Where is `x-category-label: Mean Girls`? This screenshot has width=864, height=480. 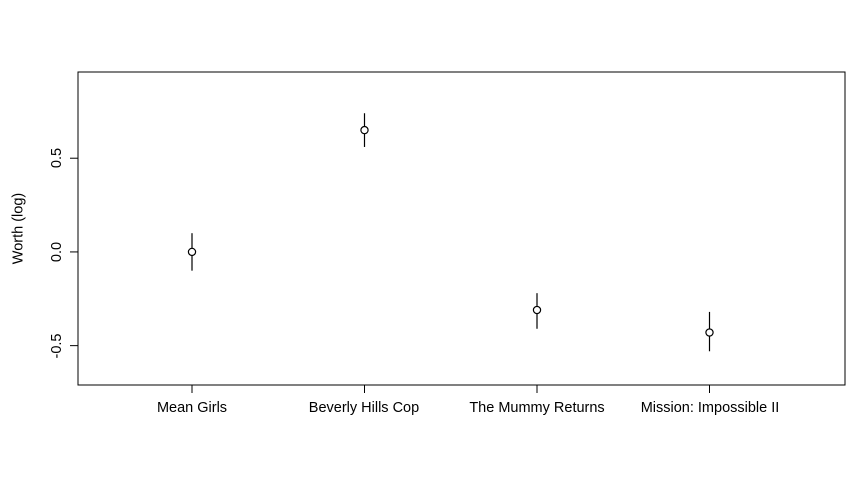 x-category-label: Mean Girls is located at coordinates (192, 408).